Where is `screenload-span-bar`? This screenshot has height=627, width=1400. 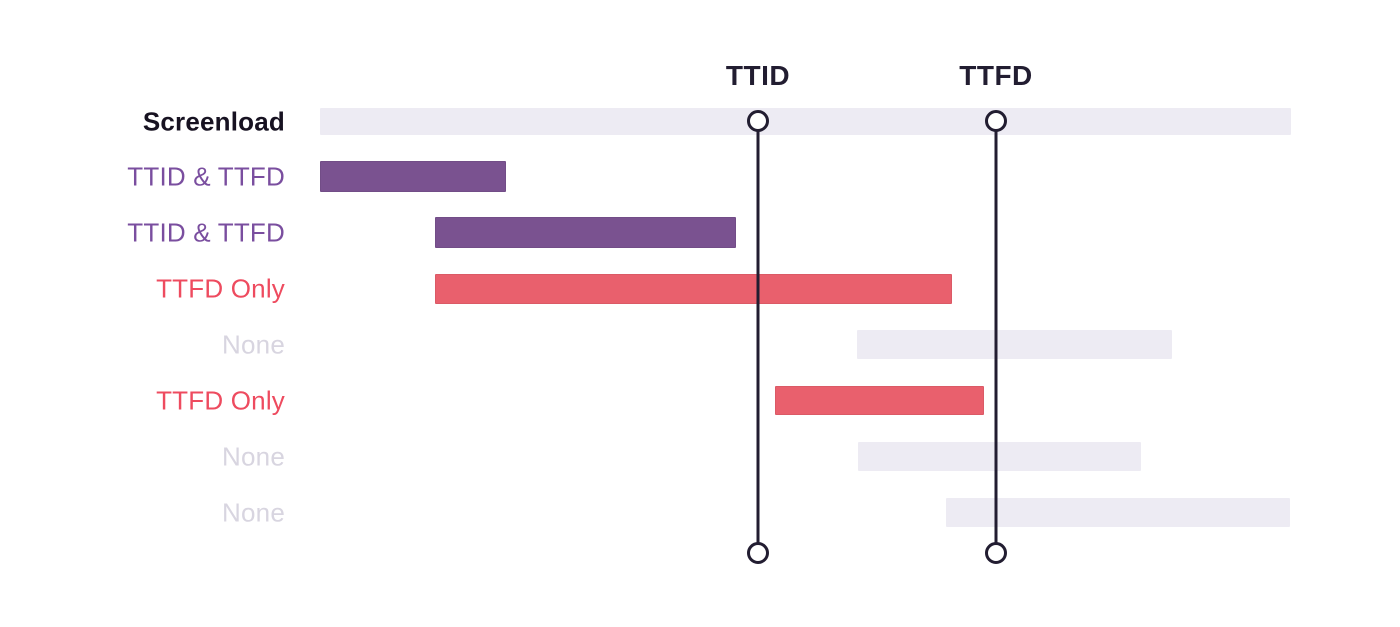 screenload-span-bar is located at coordinates (805, 121).